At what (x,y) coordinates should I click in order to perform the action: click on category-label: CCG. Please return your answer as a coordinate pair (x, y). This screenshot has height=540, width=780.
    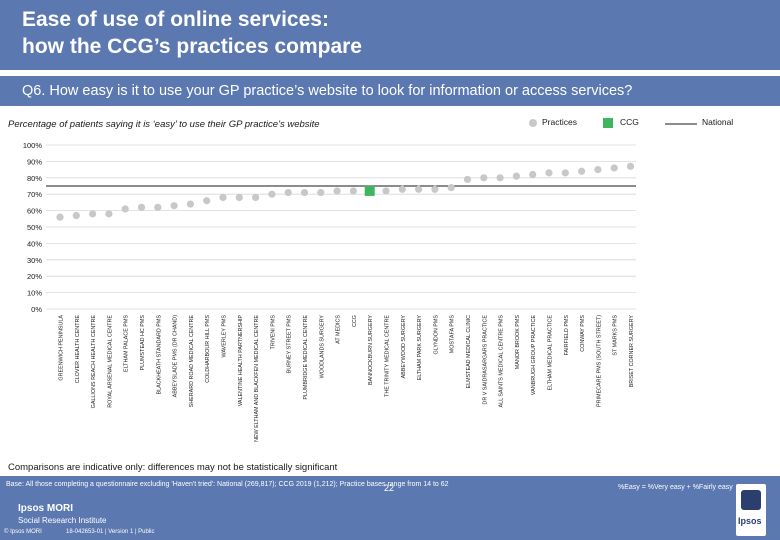
    Looking at the image, I should click on (355, 321).